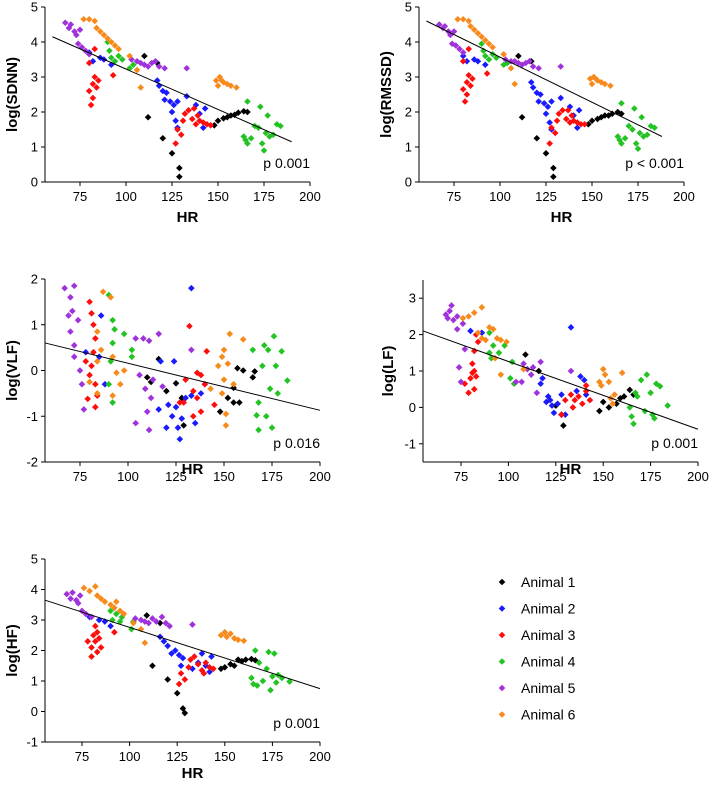 Image resolution: width=709 pixels, height=791 pixels. Describe the element at coordinates (34, 42) in the screenshot. I see `y-tick-label: 4` at that location.